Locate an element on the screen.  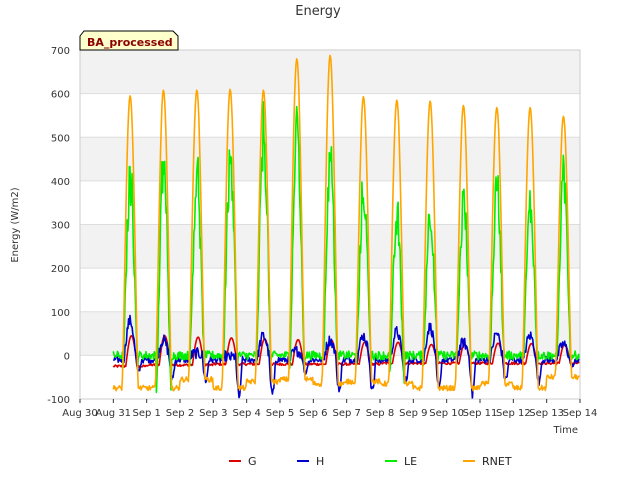
y-tick-label: 300 is located at coordinates (60, 226).